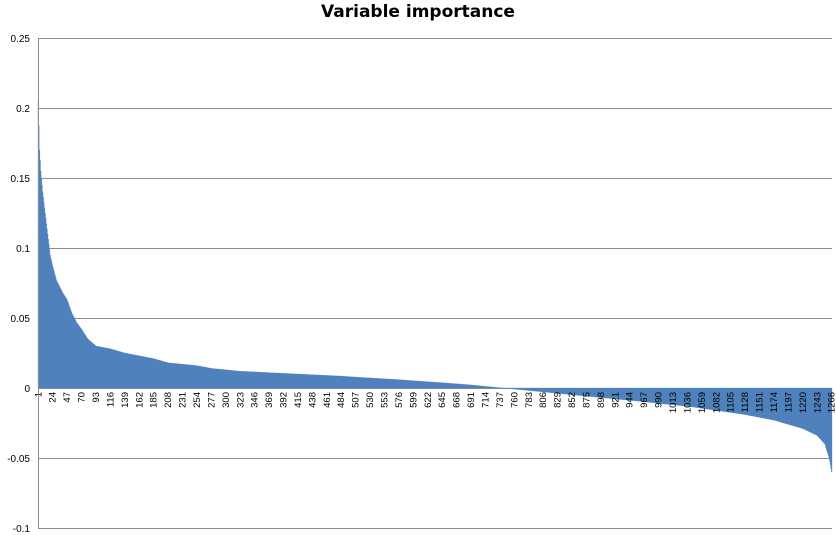 The height and width of the screenshot is (535, 836). I want to click on x-tick-label: 990, so click(659, 400).